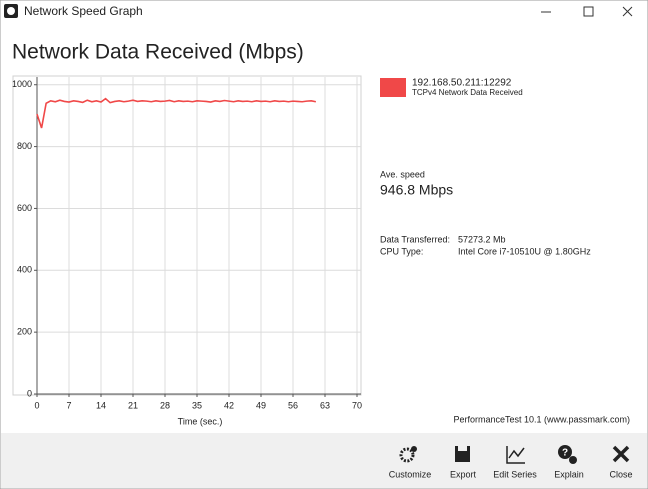 The width and height of the screenshot is (648, 489). I want to click on toolbar, so click(324, 460).